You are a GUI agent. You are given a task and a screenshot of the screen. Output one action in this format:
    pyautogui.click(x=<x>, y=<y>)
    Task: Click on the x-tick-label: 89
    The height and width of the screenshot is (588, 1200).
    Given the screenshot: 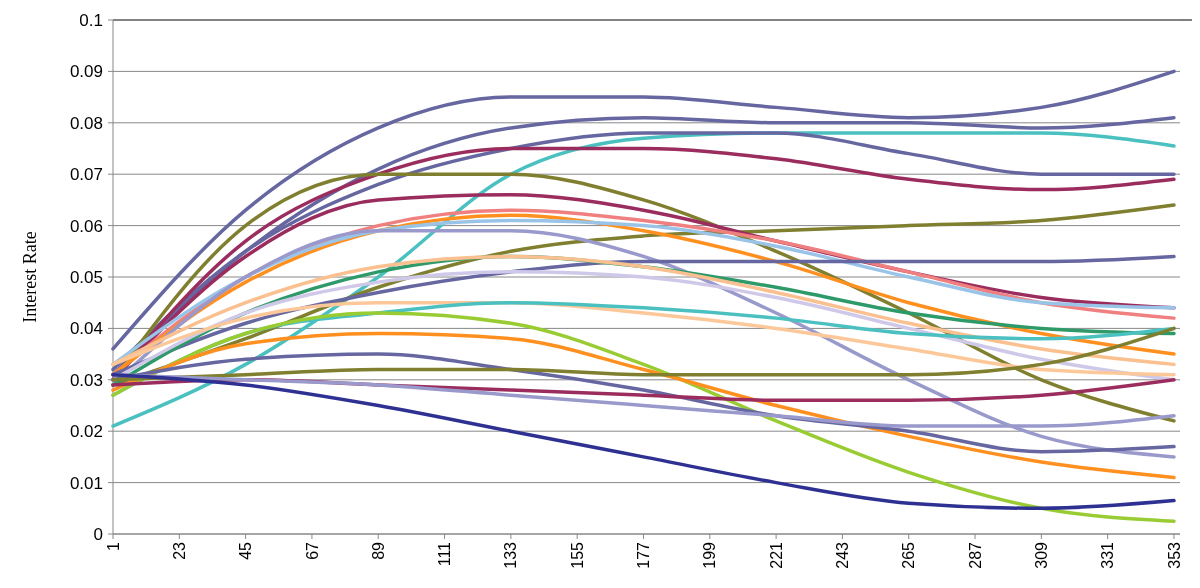 What is the action you would take?
    pyautogui.click(x=378, y=550)
    